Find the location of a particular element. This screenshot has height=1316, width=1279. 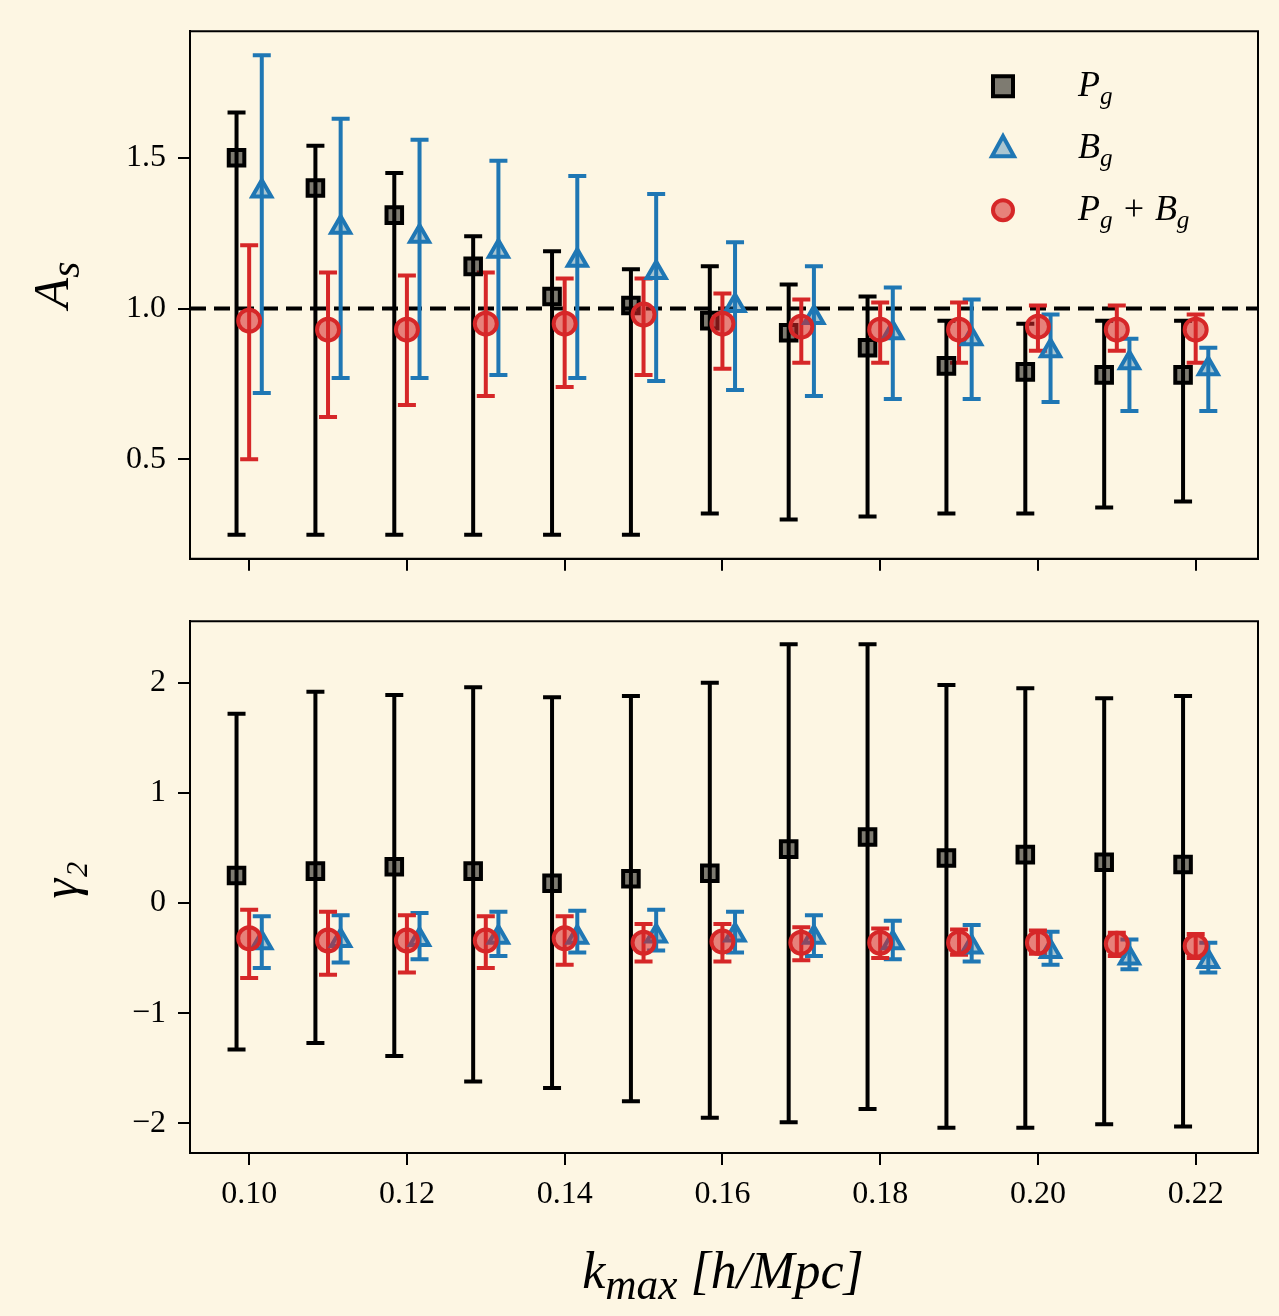

x-tick-label: 0.14 is located at coordinates (564, 1191).